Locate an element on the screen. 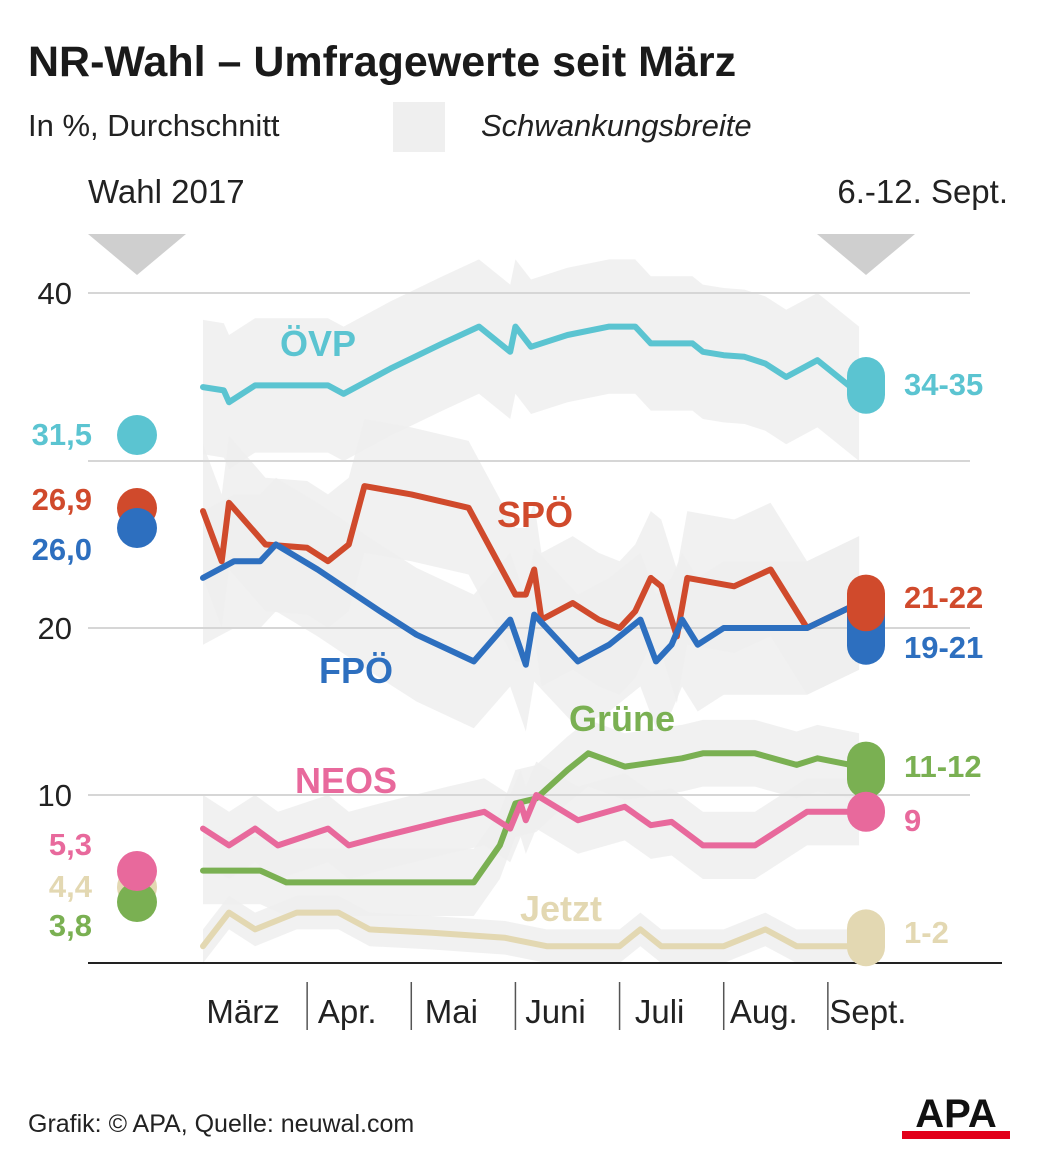 The height and width of the screenshot is (1158, 1040). election-value-label: 31,5 is located at coordinates (62, 434).